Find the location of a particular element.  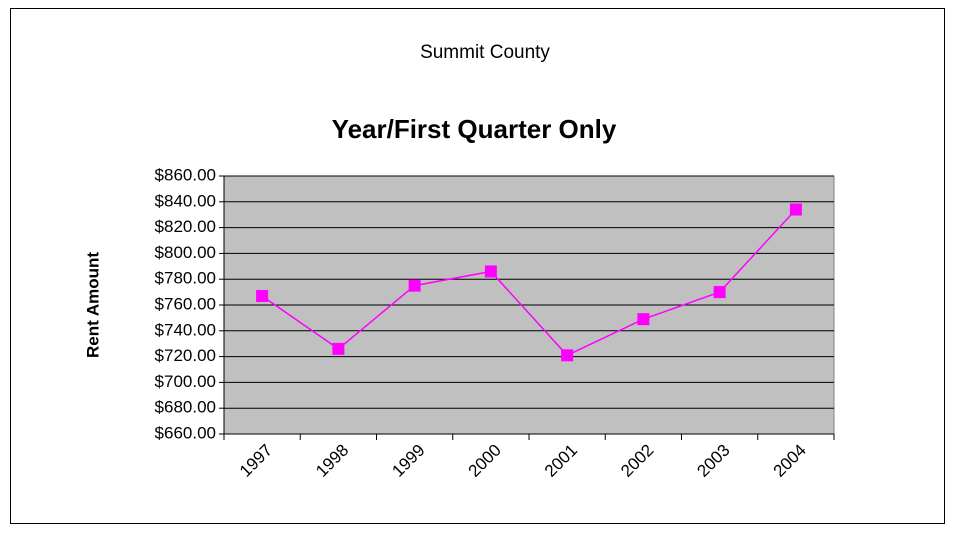

y-tick-label: $660.00 is located at coordinates (185, 432).